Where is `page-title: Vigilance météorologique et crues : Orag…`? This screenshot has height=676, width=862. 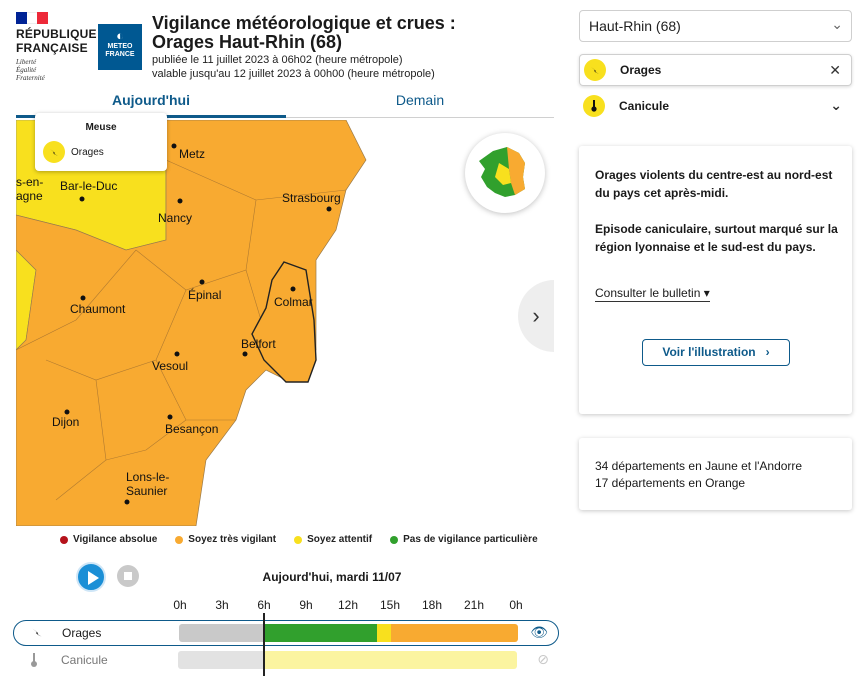
page-title: Vigilance météorologique et crues : Orag… is located at coordinates (304, 32).